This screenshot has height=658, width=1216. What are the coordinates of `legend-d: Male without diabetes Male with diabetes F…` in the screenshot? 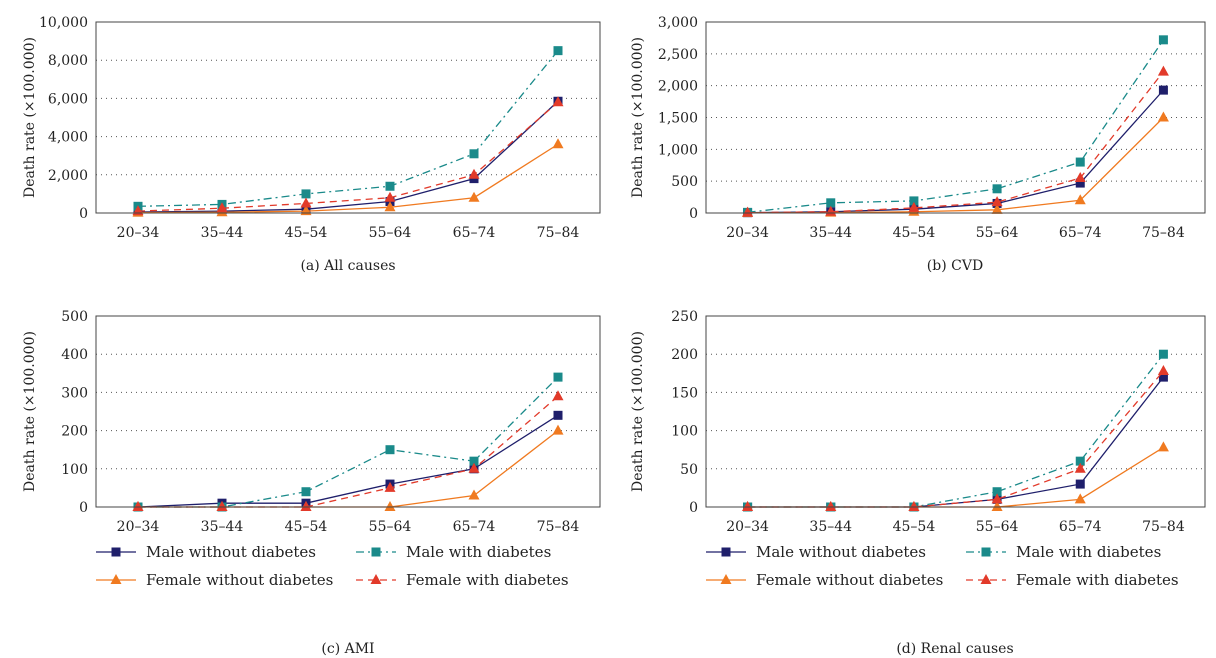 It's located at (942, 566).